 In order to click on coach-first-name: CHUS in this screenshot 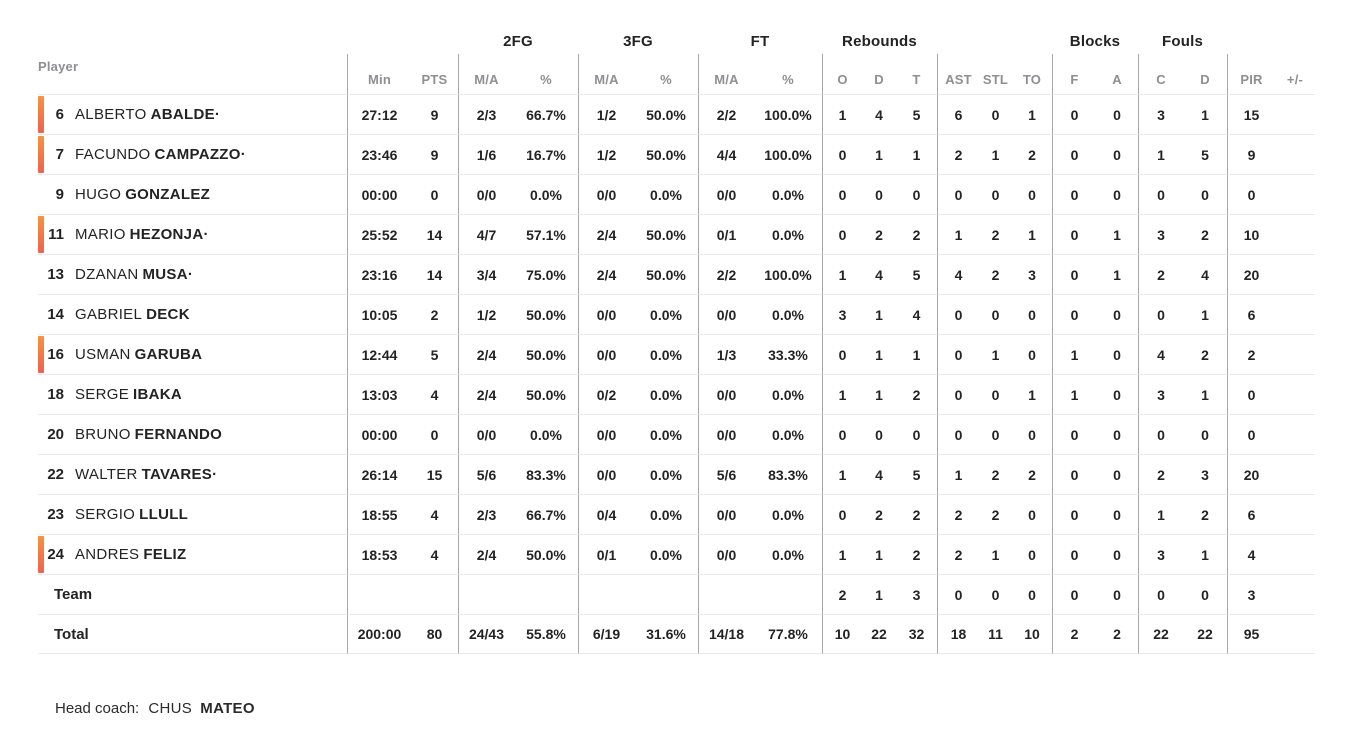, I will do `click(170, 708)`.